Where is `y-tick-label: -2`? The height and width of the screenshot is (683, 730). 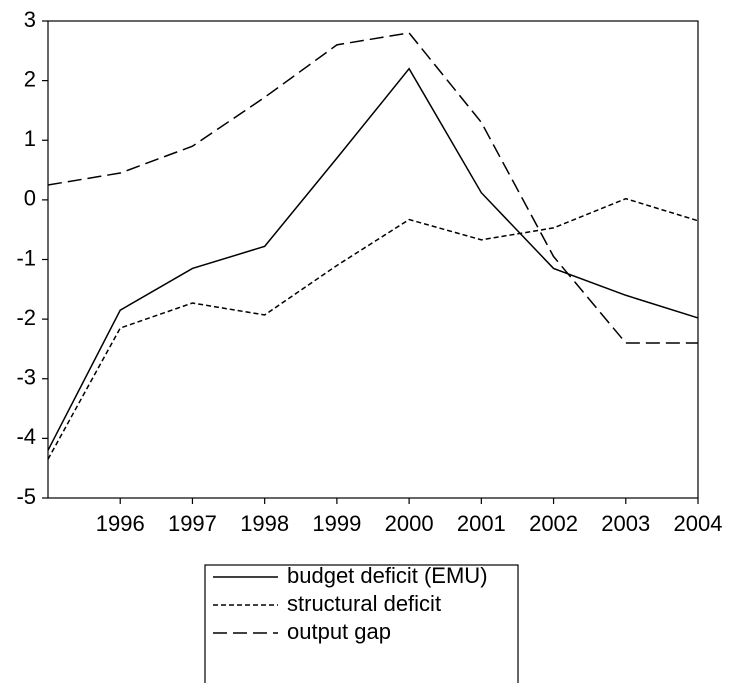
y-tick-label: -2 is located at coordinates (26, 317).